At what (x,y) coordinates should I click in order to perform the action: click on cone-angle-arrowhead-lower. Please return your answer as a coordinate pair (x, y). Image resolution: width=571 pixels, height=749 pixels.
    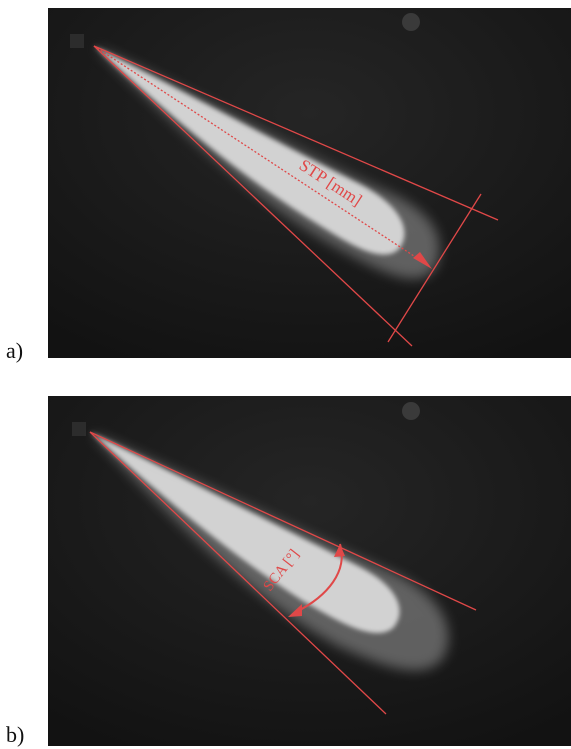
    Looking at the image, I should click on (295, 610).